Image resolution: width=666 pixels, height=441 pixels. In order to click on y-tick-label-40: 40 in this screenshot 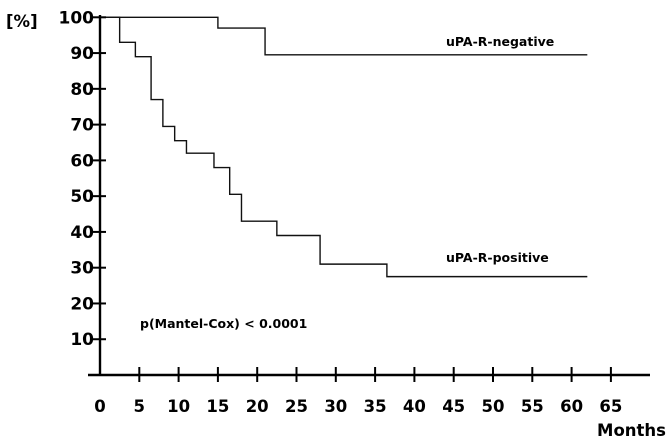, I will do `click(82, 233)`.